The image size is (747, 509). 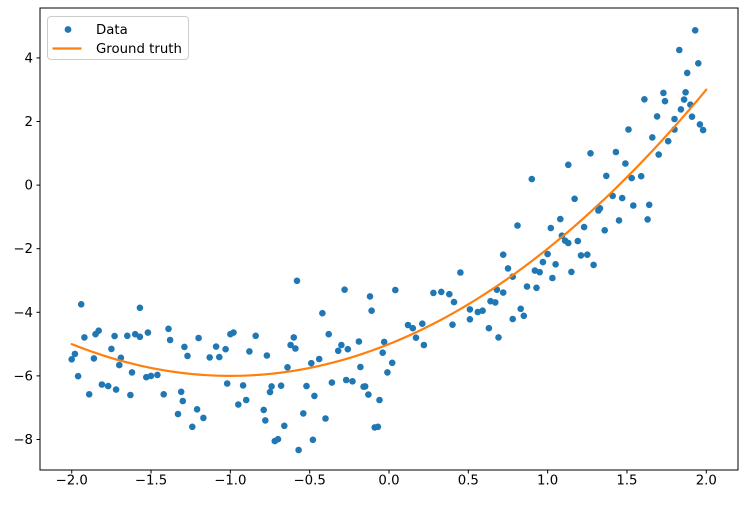 What do you see at coordinates (706, 481) in the screenshot?
I see `x-tick-label: 2.0` at bounding box center [706, 481].